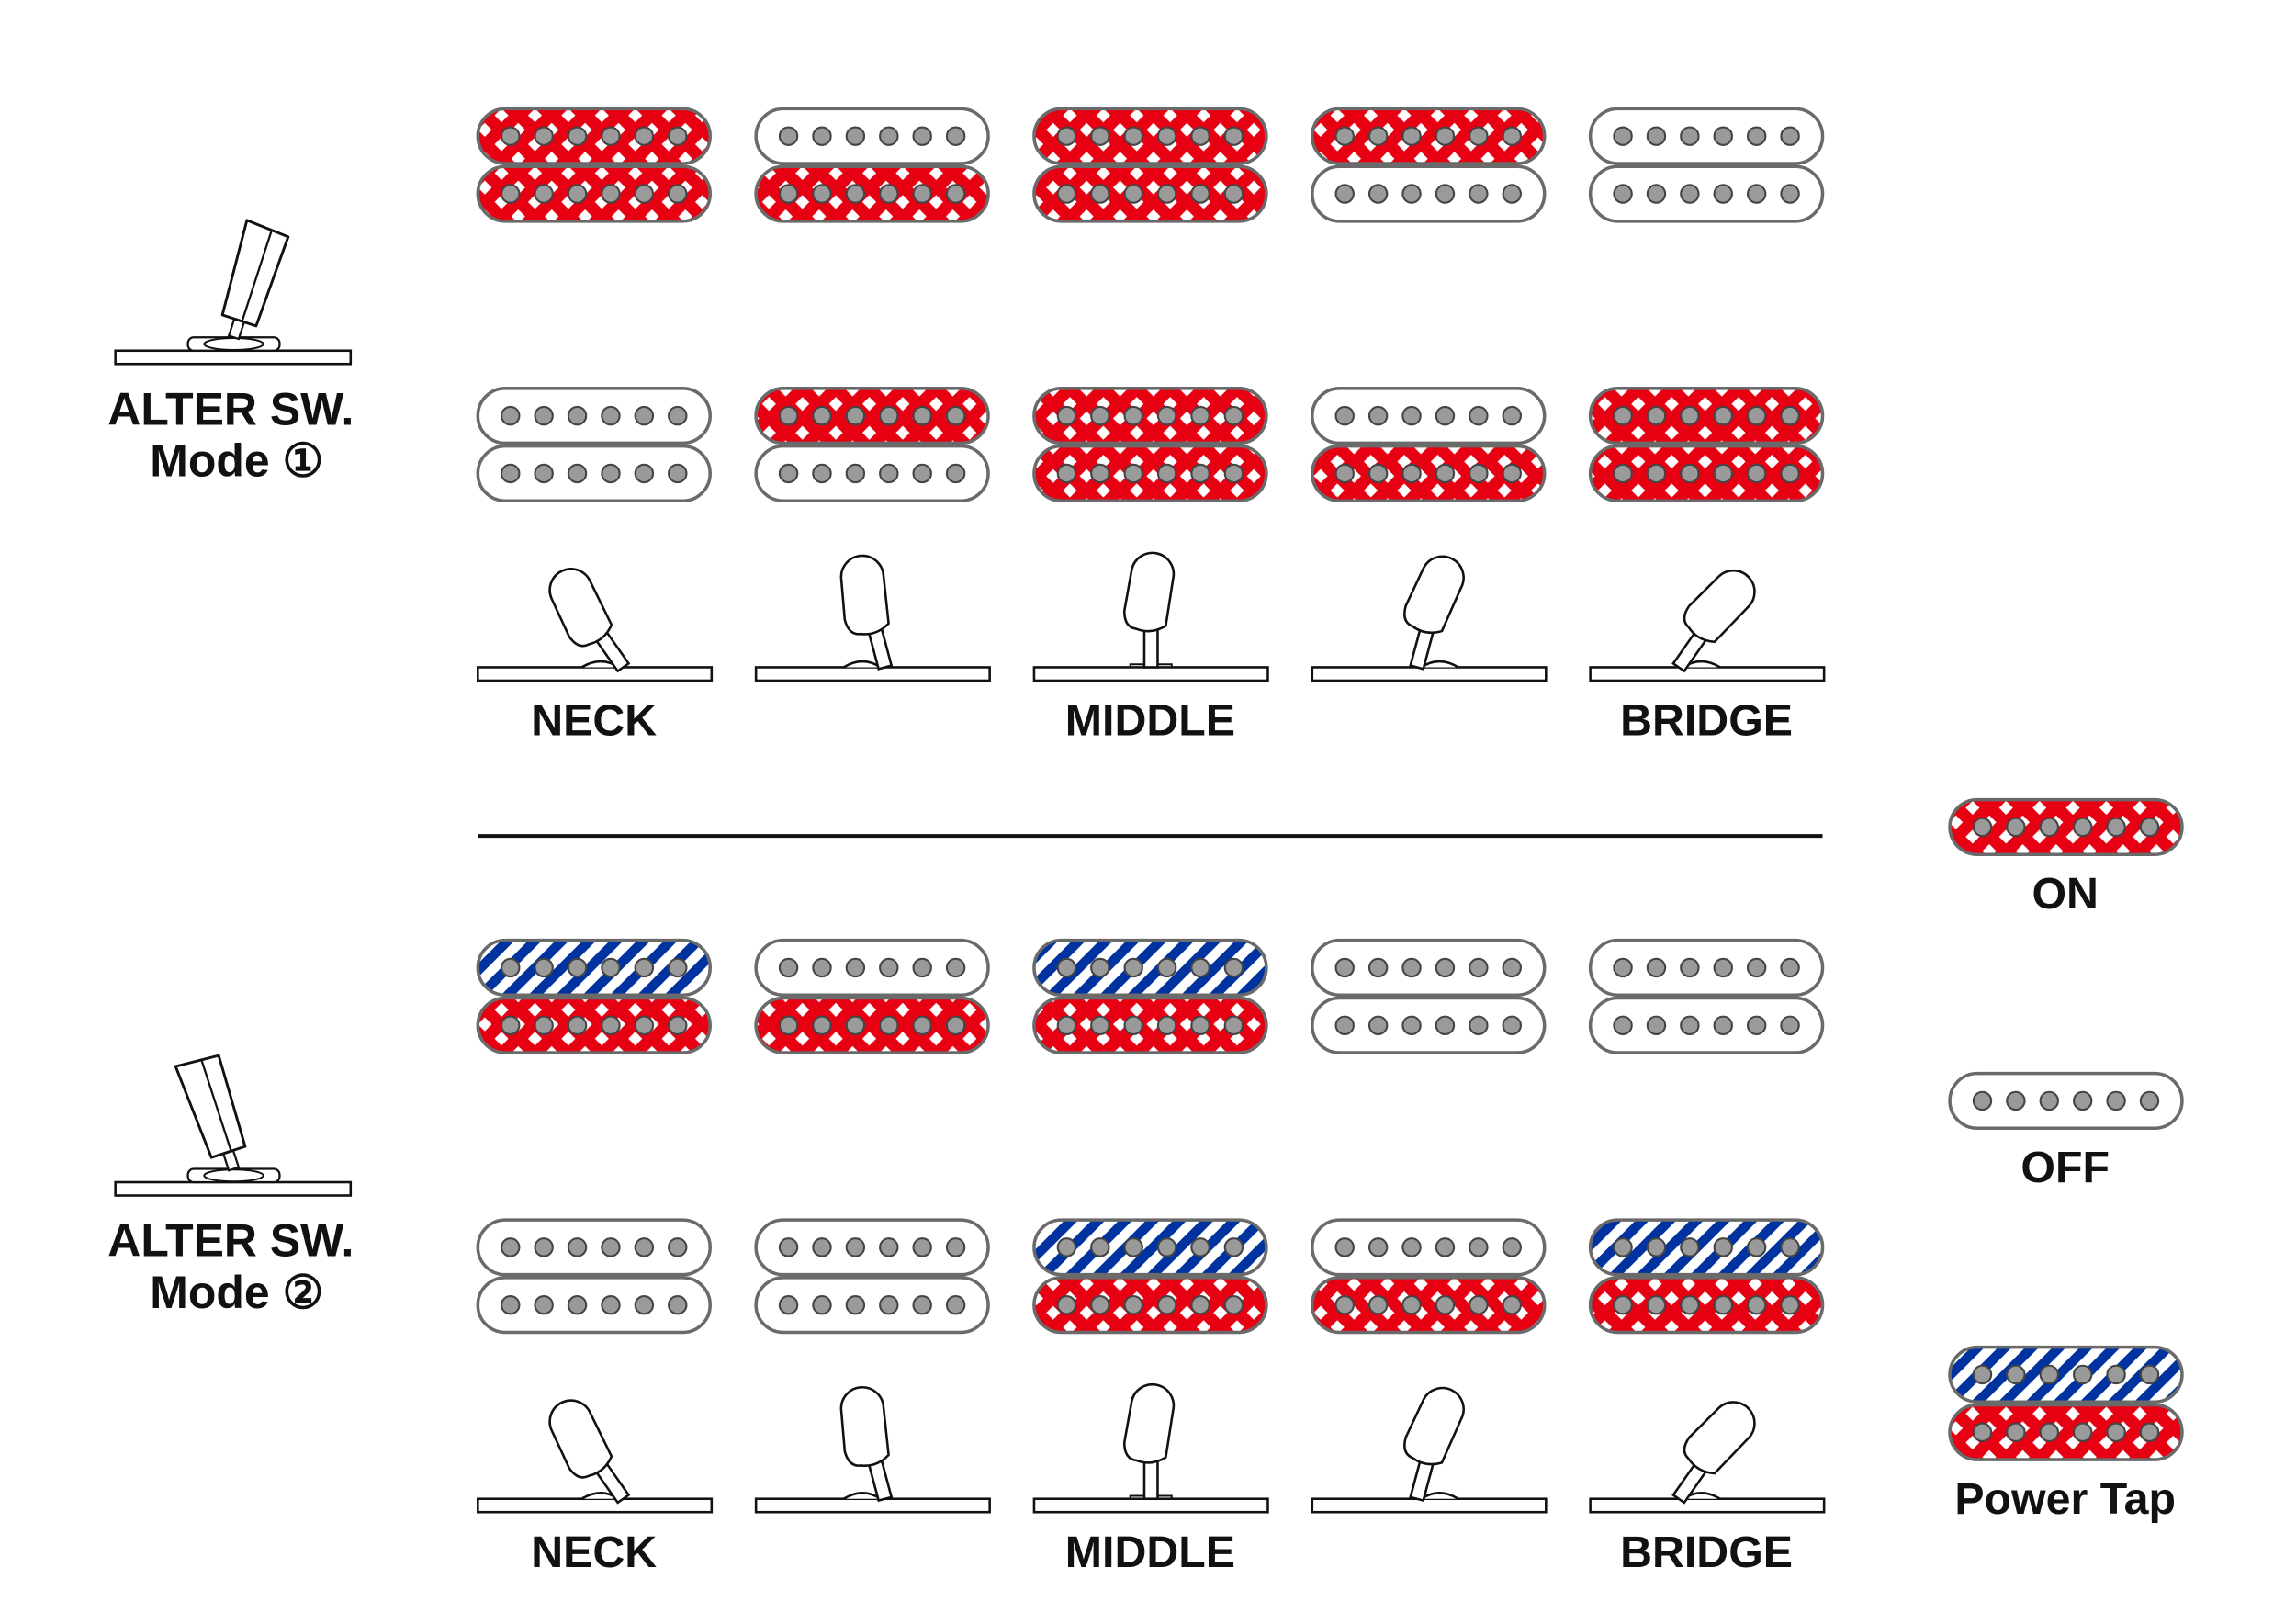  What do you see at coordinates (1707, 1552) in the screenshot?
I see `position-label-bridge: BRIDGE` at bounding box center [1707, 1552].